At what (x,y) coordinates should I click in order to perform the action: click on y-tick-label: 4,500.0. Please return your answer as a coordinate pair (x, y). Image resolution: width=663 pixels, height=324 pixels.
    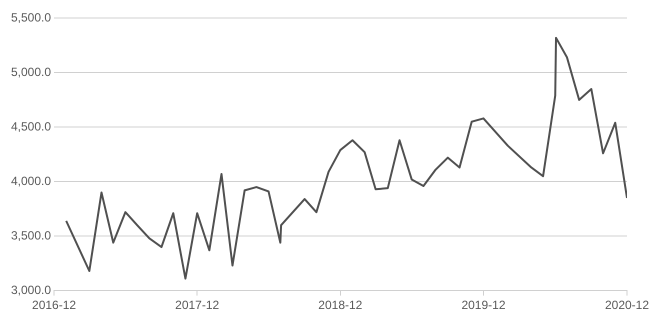
    Looking at the image, I should click on (31, 126).